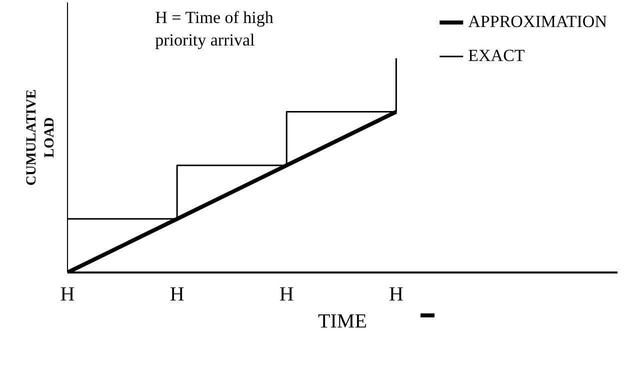 The image size is (628, 373). What do you see at coordinates (537, 22) in the screenshot?
I see `legend-label: APPROXIMATION` at bounding box center [537, 22].